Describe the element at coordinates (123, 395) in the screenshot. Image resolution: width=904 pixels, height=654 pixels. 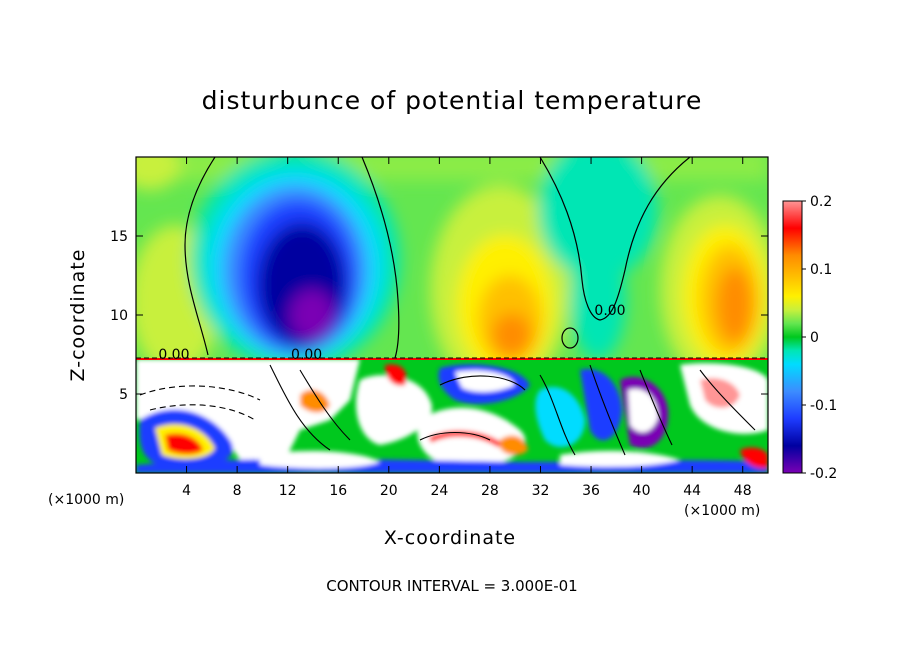
I see `y-tick-label: 5` at that location.